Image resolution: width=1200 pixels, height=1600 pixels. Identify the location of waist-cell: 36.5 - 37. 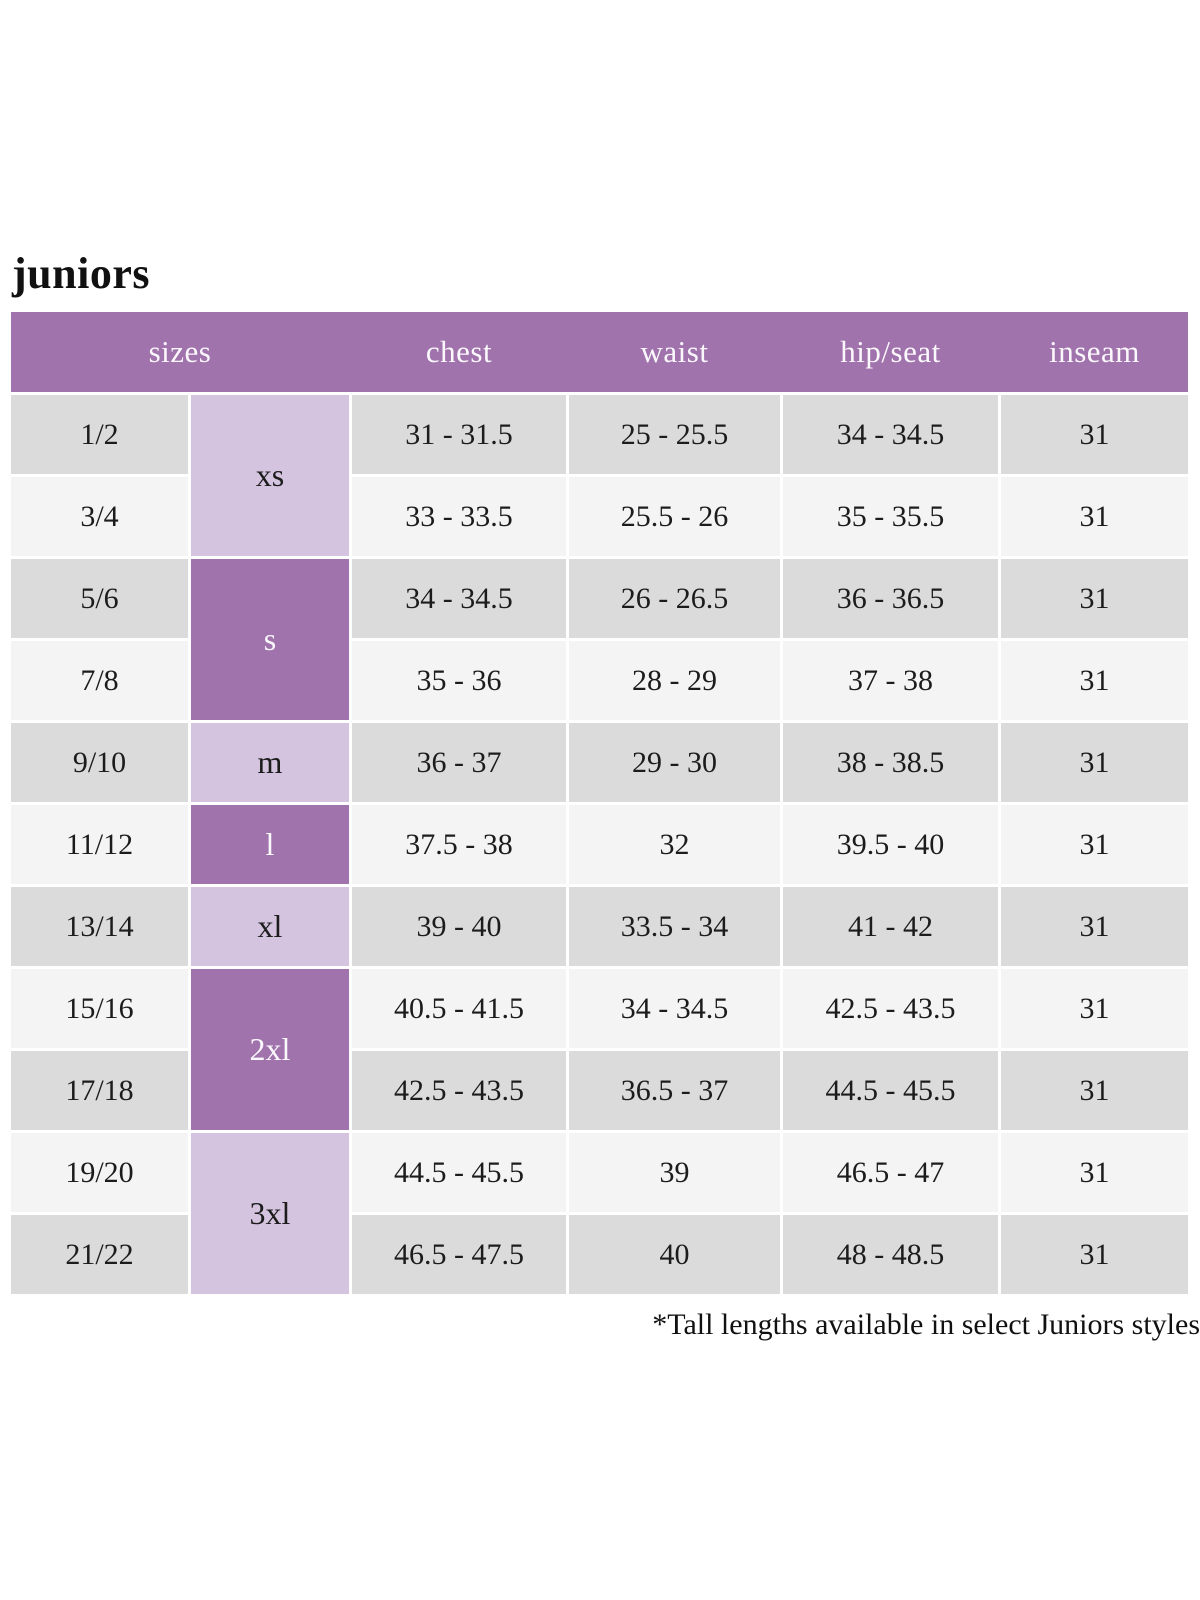
(674, 1090).